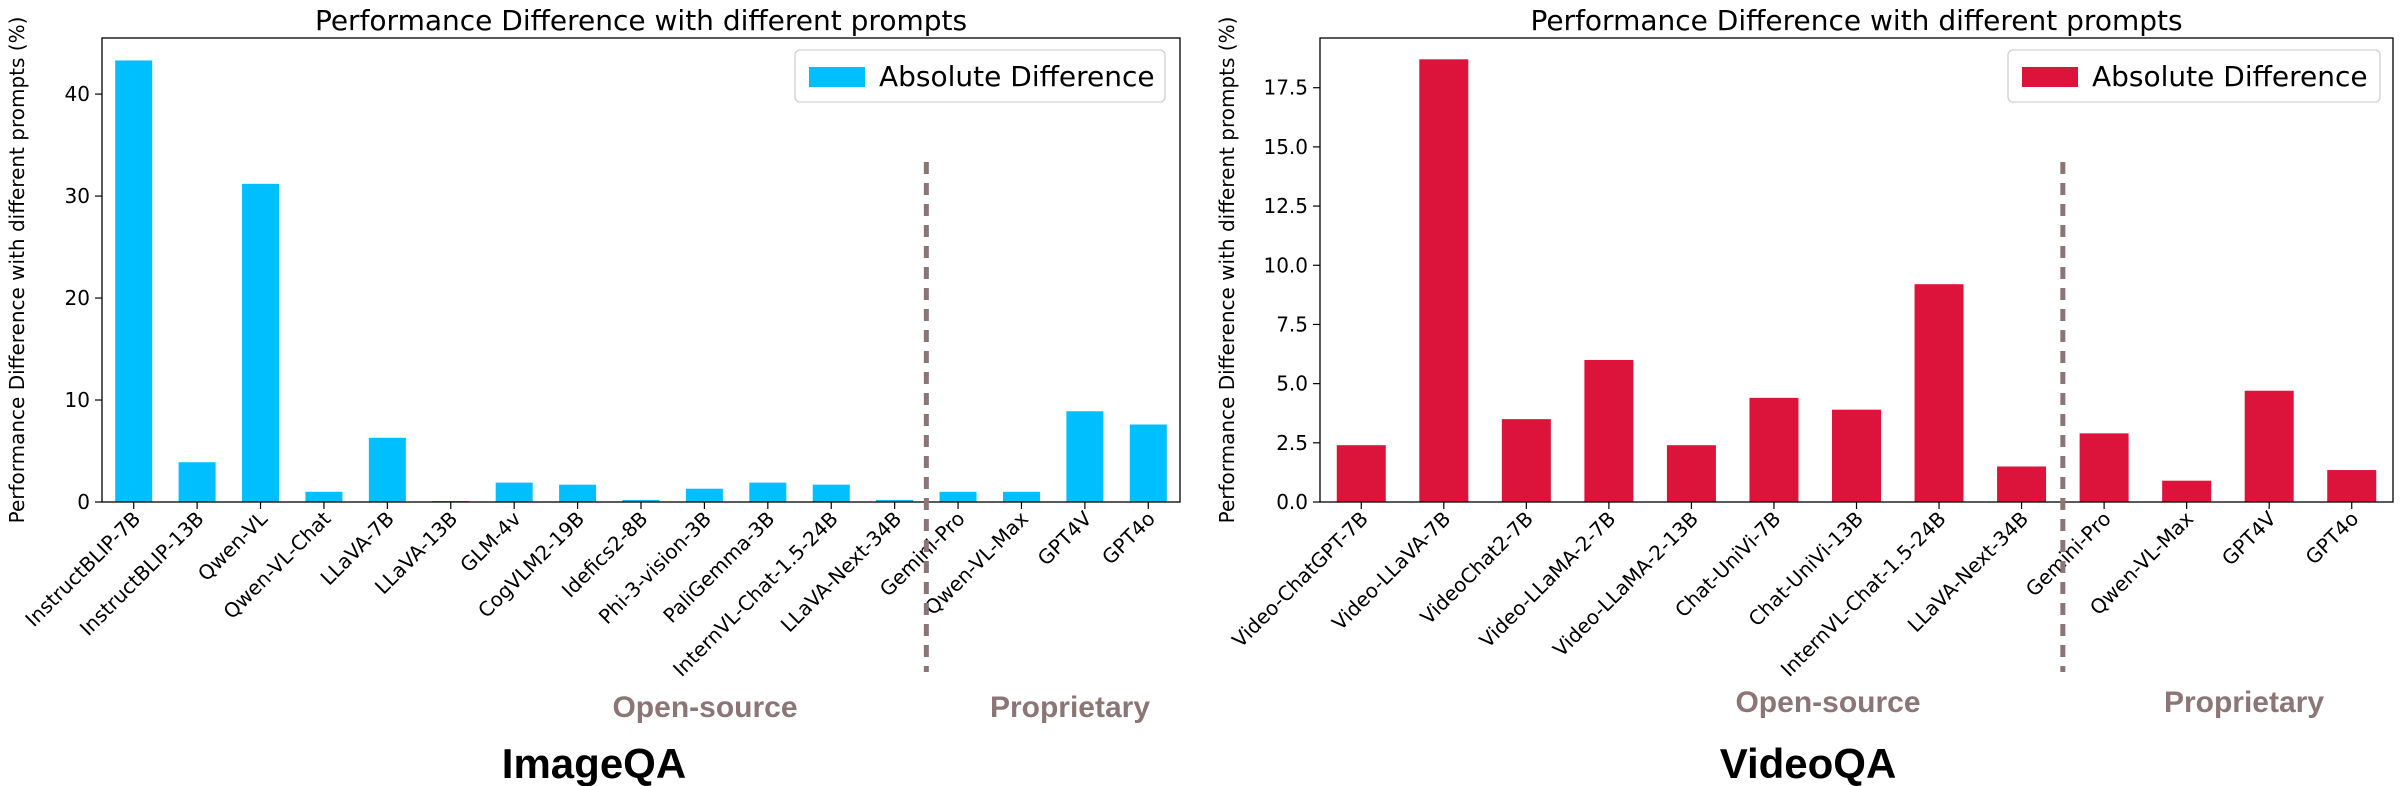 The width and height of the screenshot is (2402, 786). What do you see at coordinates (82, 569) in the screenshot?
I see `x-tick-label: InstructBLIP-7B` at bounding box center [82, 569].